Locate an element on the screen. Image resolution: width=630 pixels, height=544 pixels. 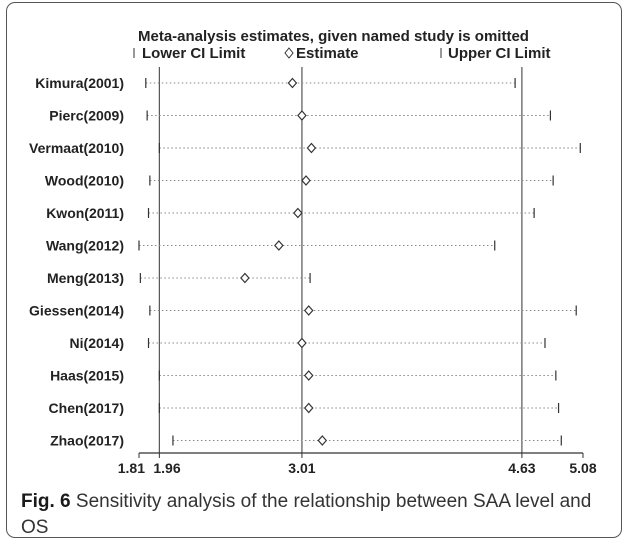
study-label: Haas(2015) is located at coordinates (87, 376).